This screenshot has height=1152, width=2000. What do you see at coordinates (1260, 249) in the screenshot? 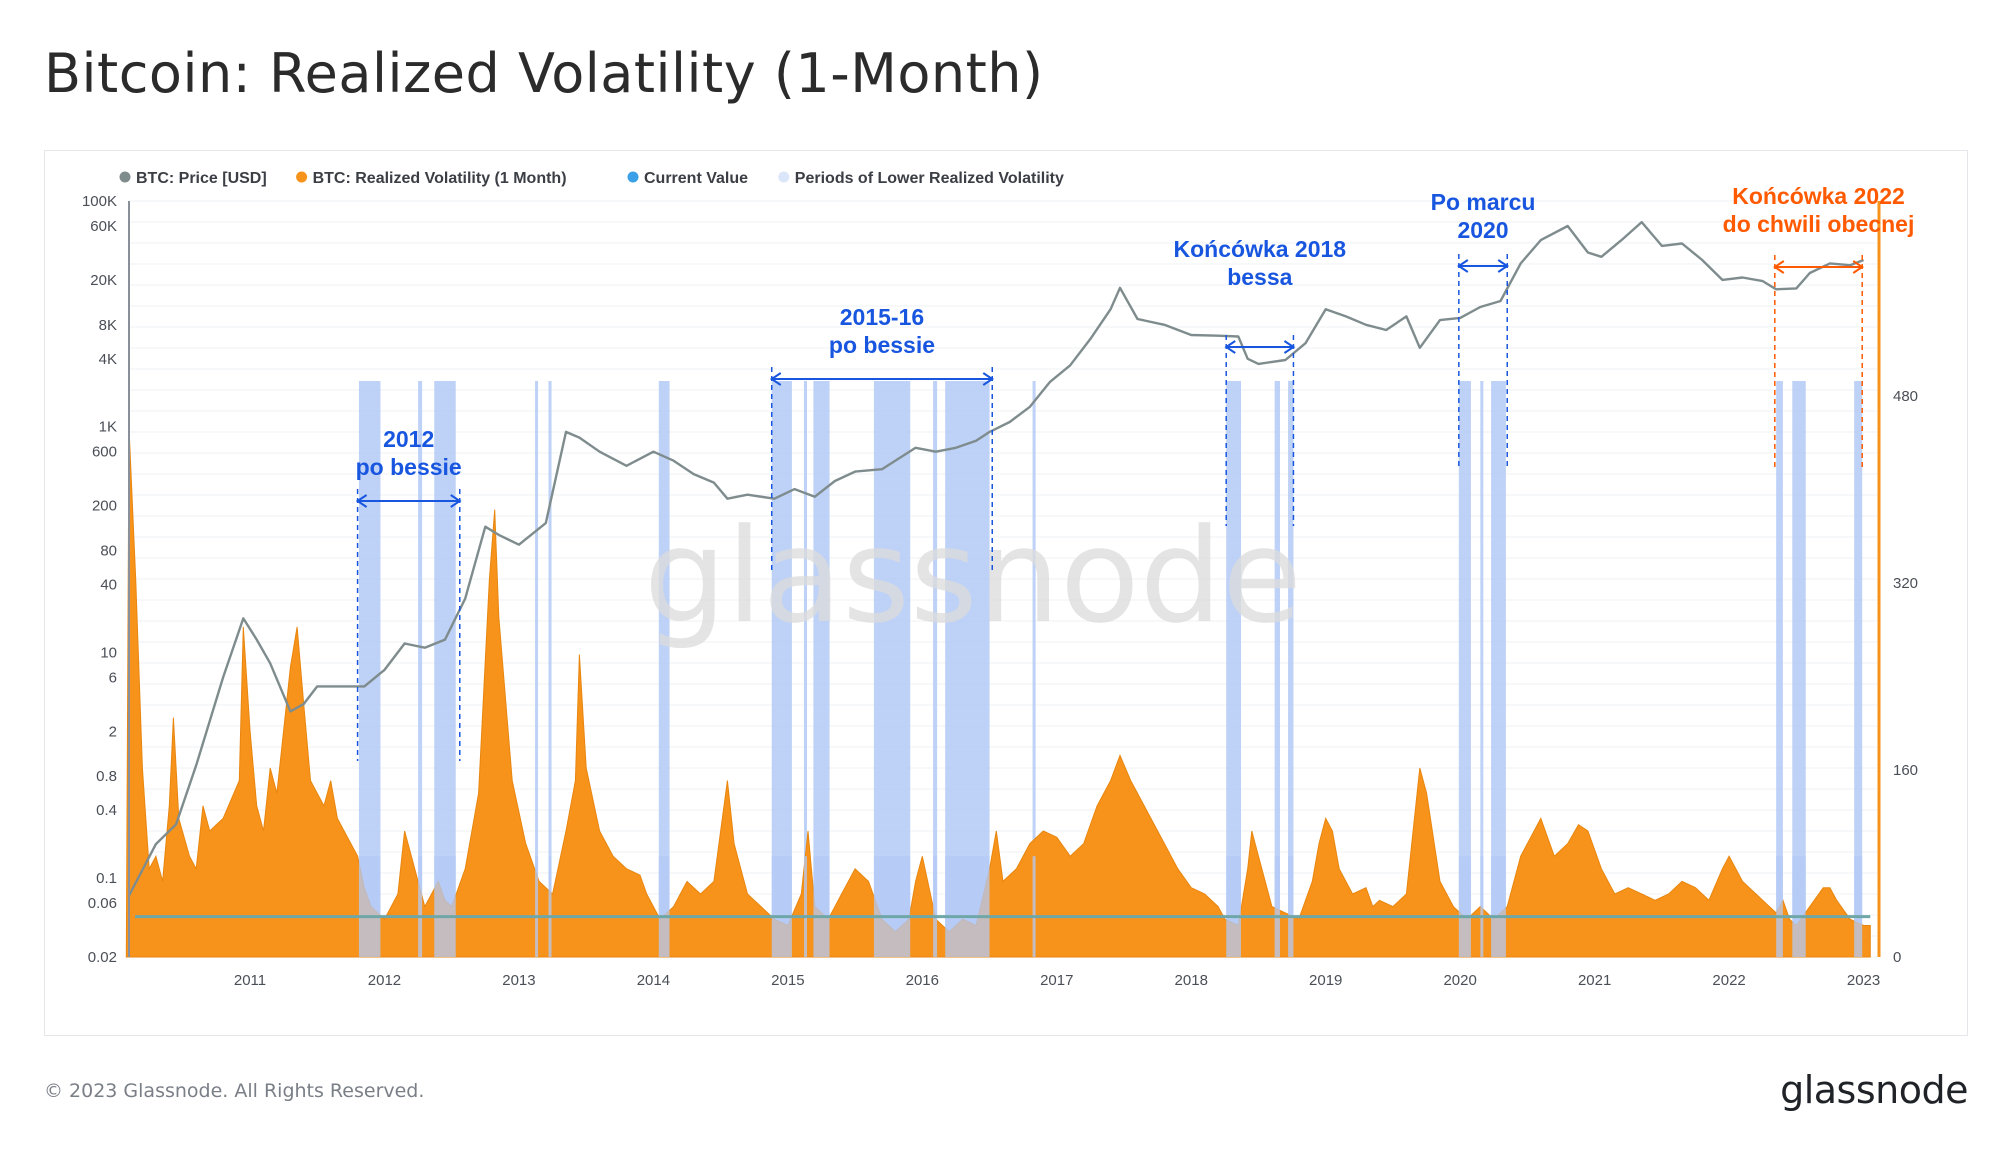
I see `annotation-label: Końcówka 2018` at bounding box center [1260, 249].